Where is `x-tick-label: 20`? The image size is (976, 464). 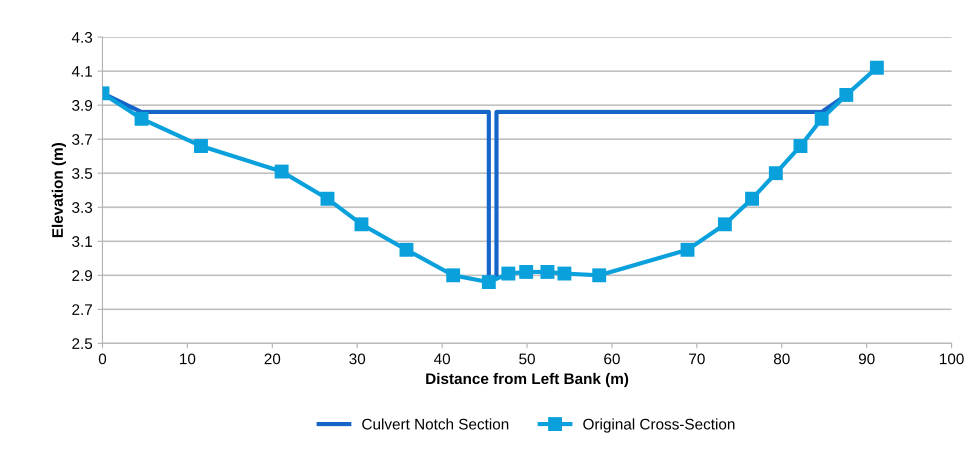
x-tick-label: 20 is located at coordinates (272, 358).